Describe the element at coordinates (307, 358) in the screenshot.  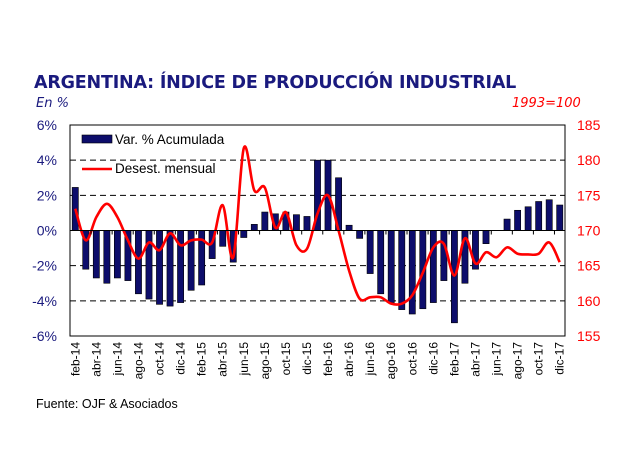
I see `x-tick-label: dic-15` at that location.